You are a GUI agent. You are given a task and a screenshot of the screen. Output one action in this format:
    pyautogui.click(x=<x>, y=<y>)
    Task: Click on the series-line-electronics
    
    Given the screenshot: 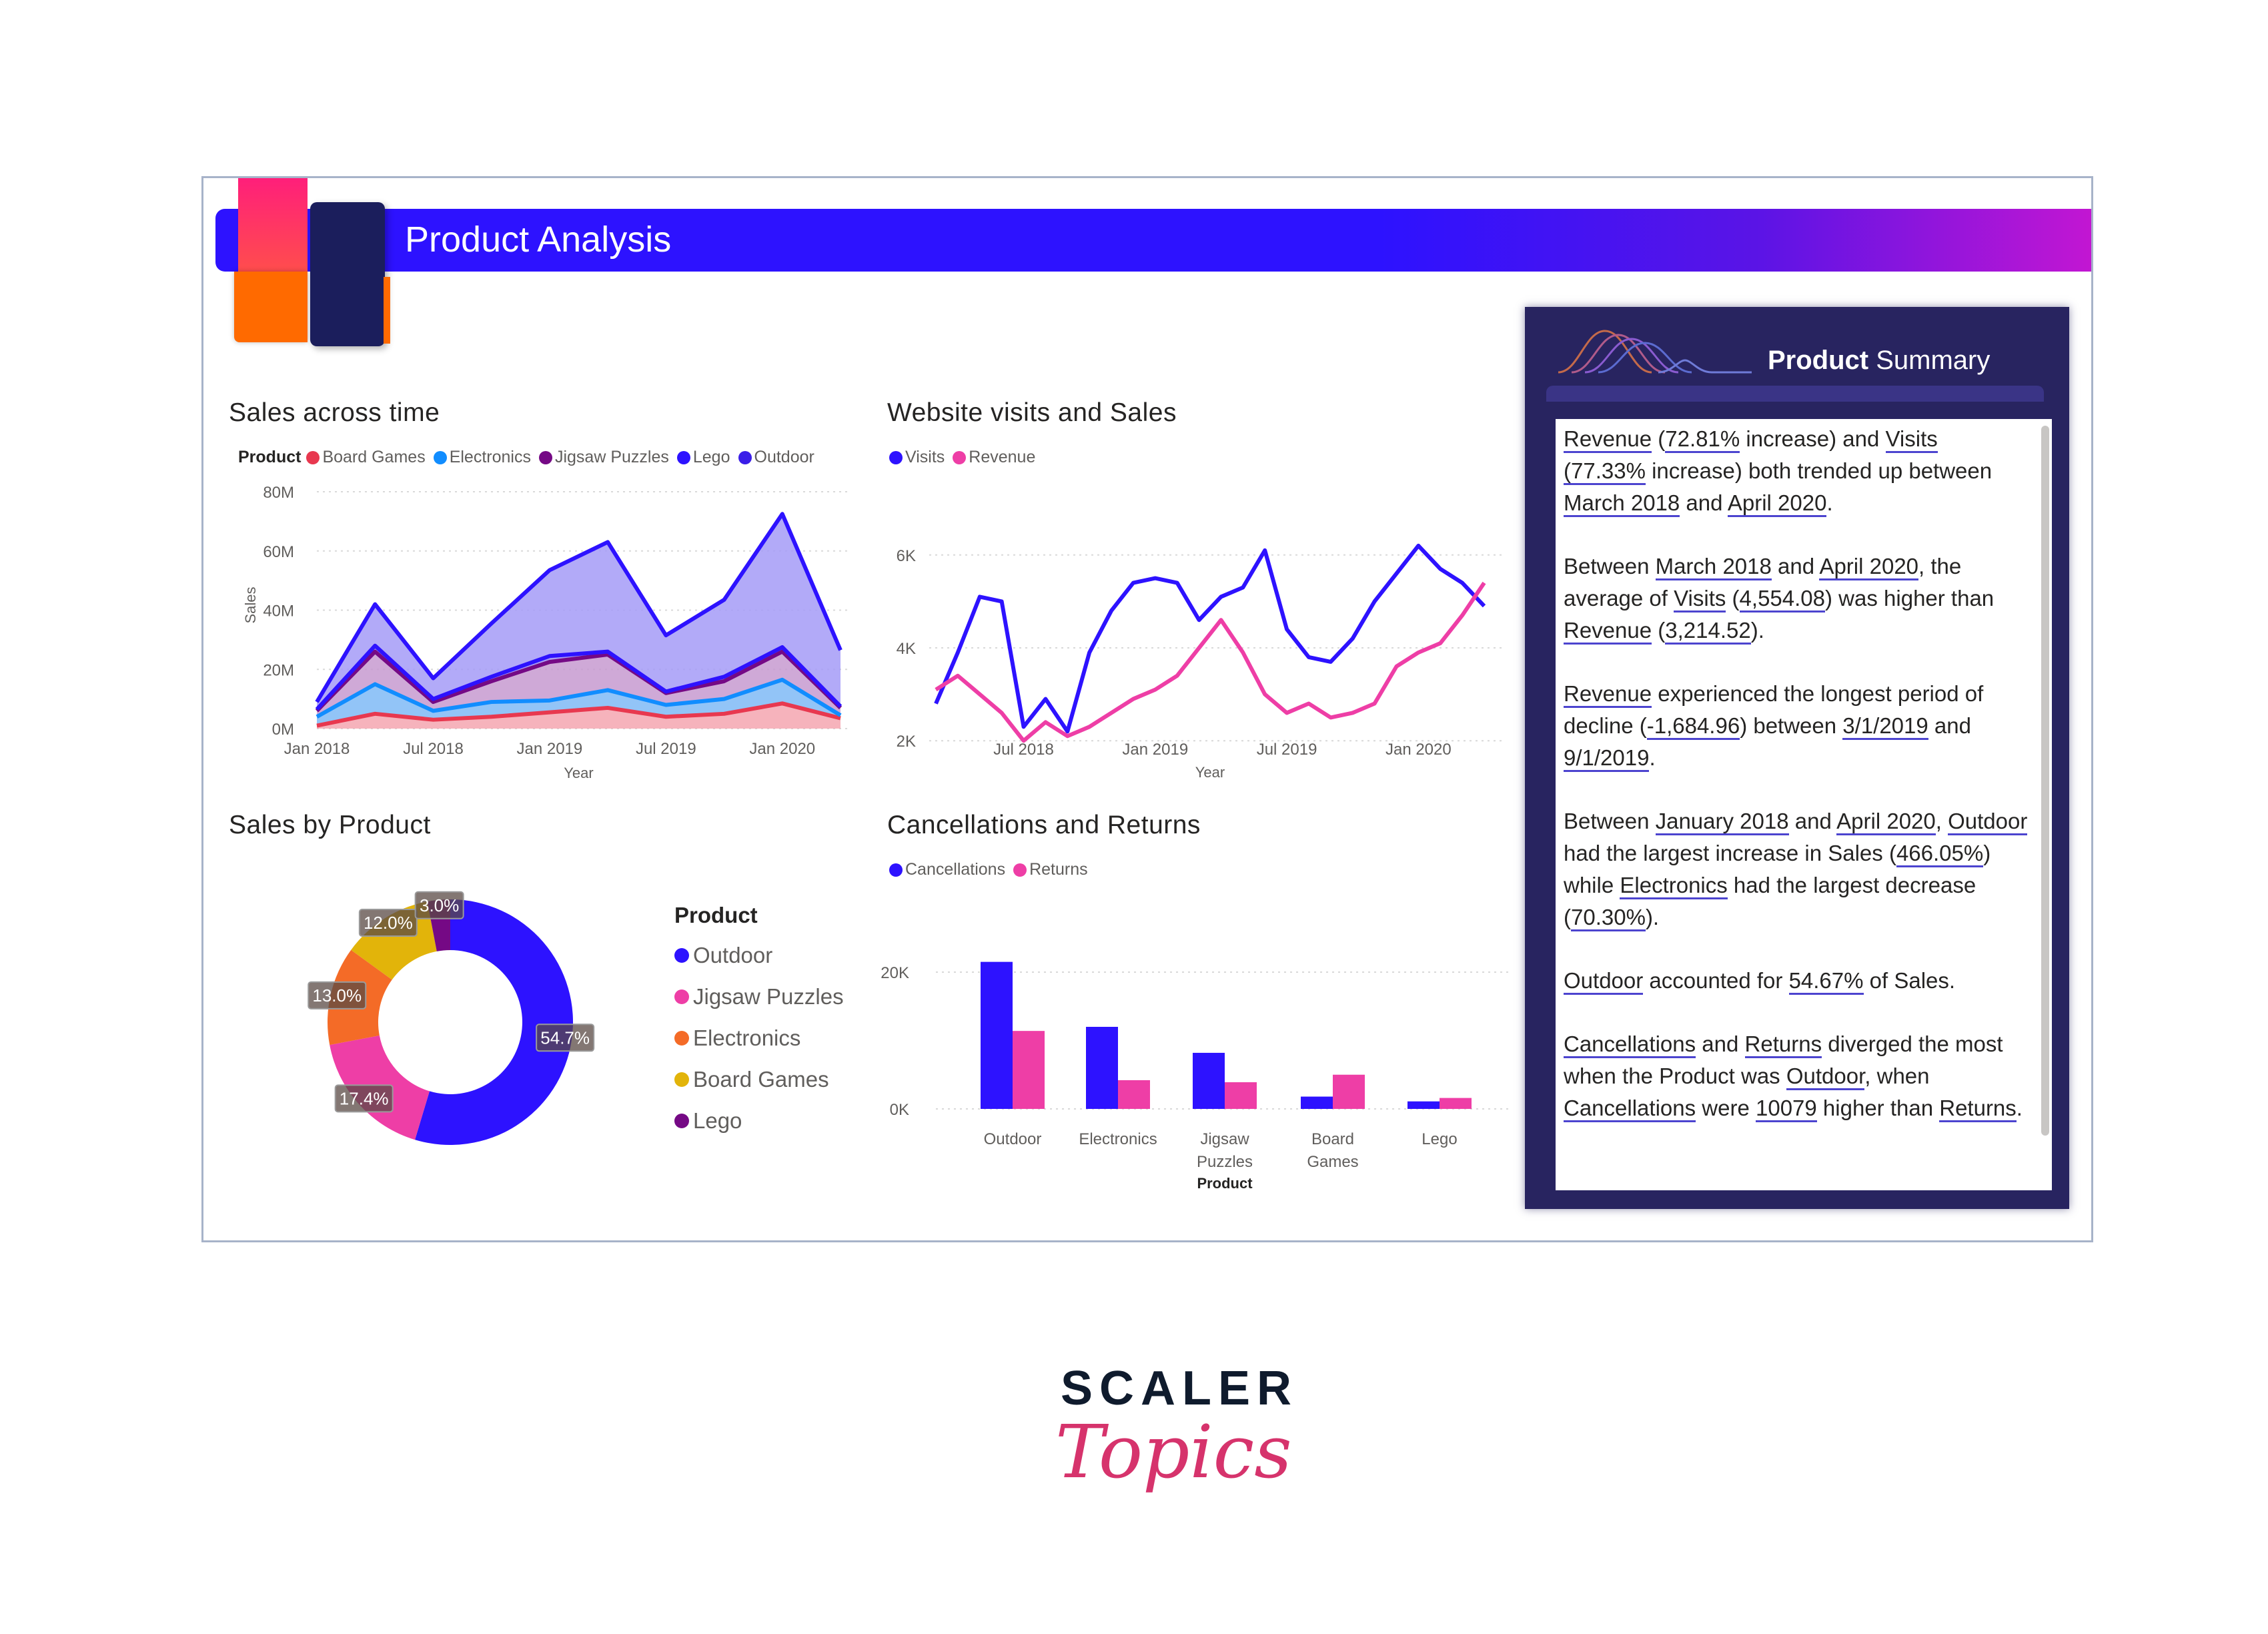 What is the action you would take?
    pyautogui.click(x=579, y=698)
    